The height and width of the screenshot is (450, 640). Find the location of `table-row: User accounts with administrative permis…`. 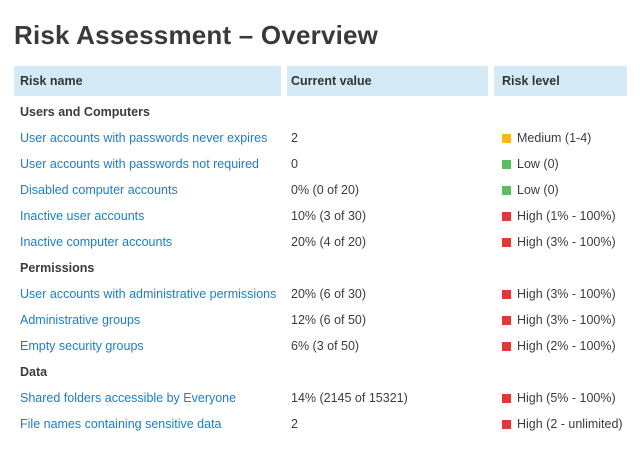

table-row: User accounts with administrative permis… is located at coordinates (320, 294).